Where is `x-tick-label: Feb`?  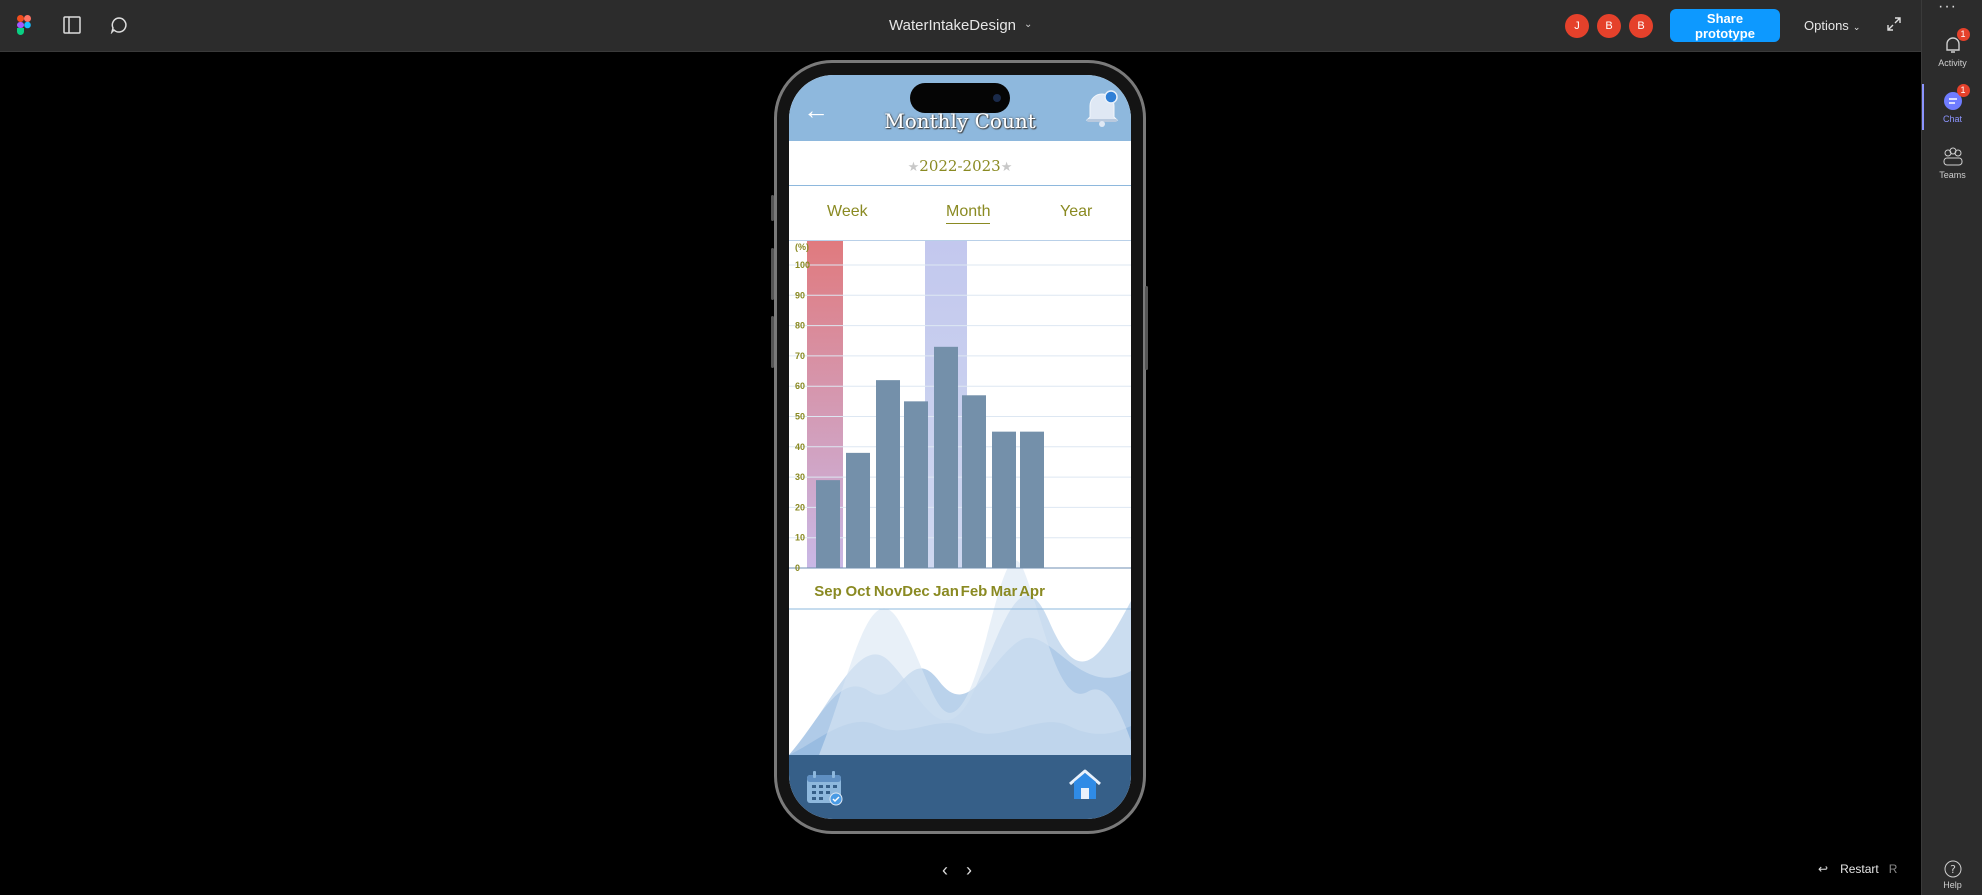
x-tick-label: Feb is located at coordinates (974, 591).